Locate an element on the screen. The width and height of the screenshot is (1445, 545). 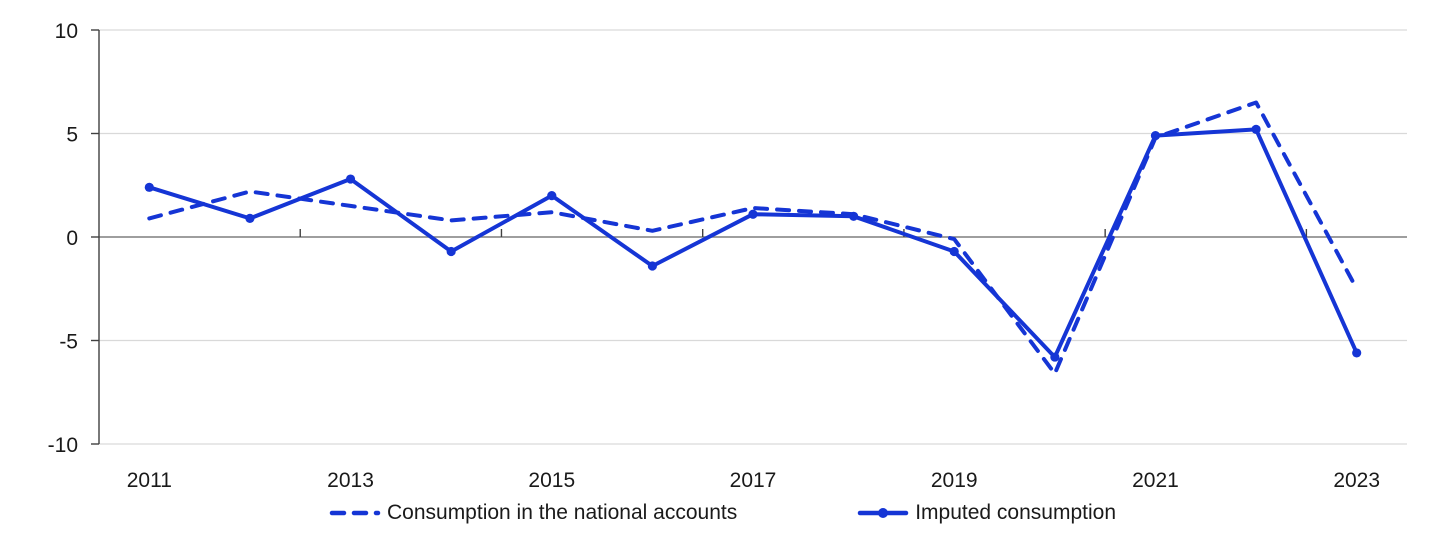
x-tick-label: 2017 is located at coordinates (753, 480).